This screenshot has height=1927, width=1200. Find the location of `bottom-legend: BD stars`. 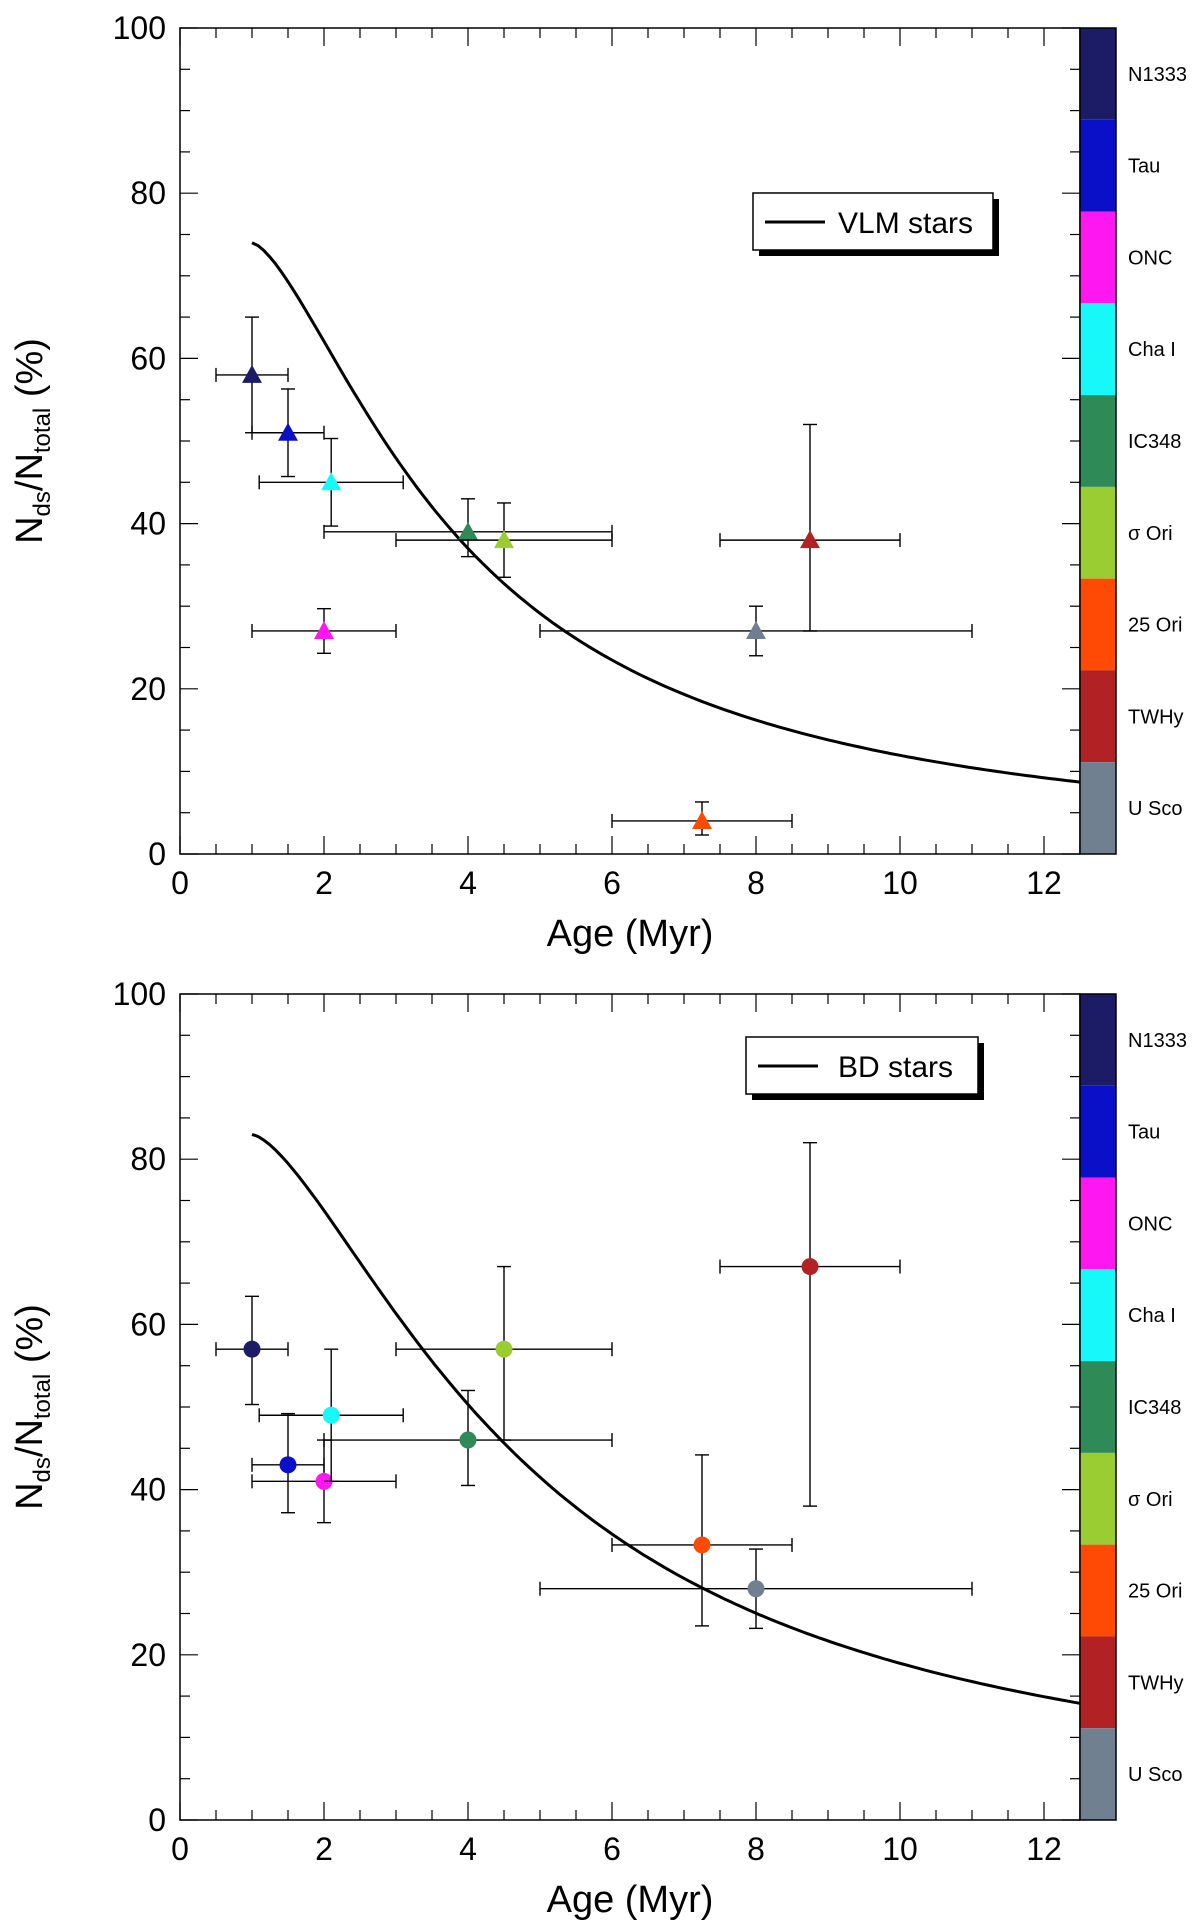

bottom-legend: BD stars is located at coordinates (864, 1068).